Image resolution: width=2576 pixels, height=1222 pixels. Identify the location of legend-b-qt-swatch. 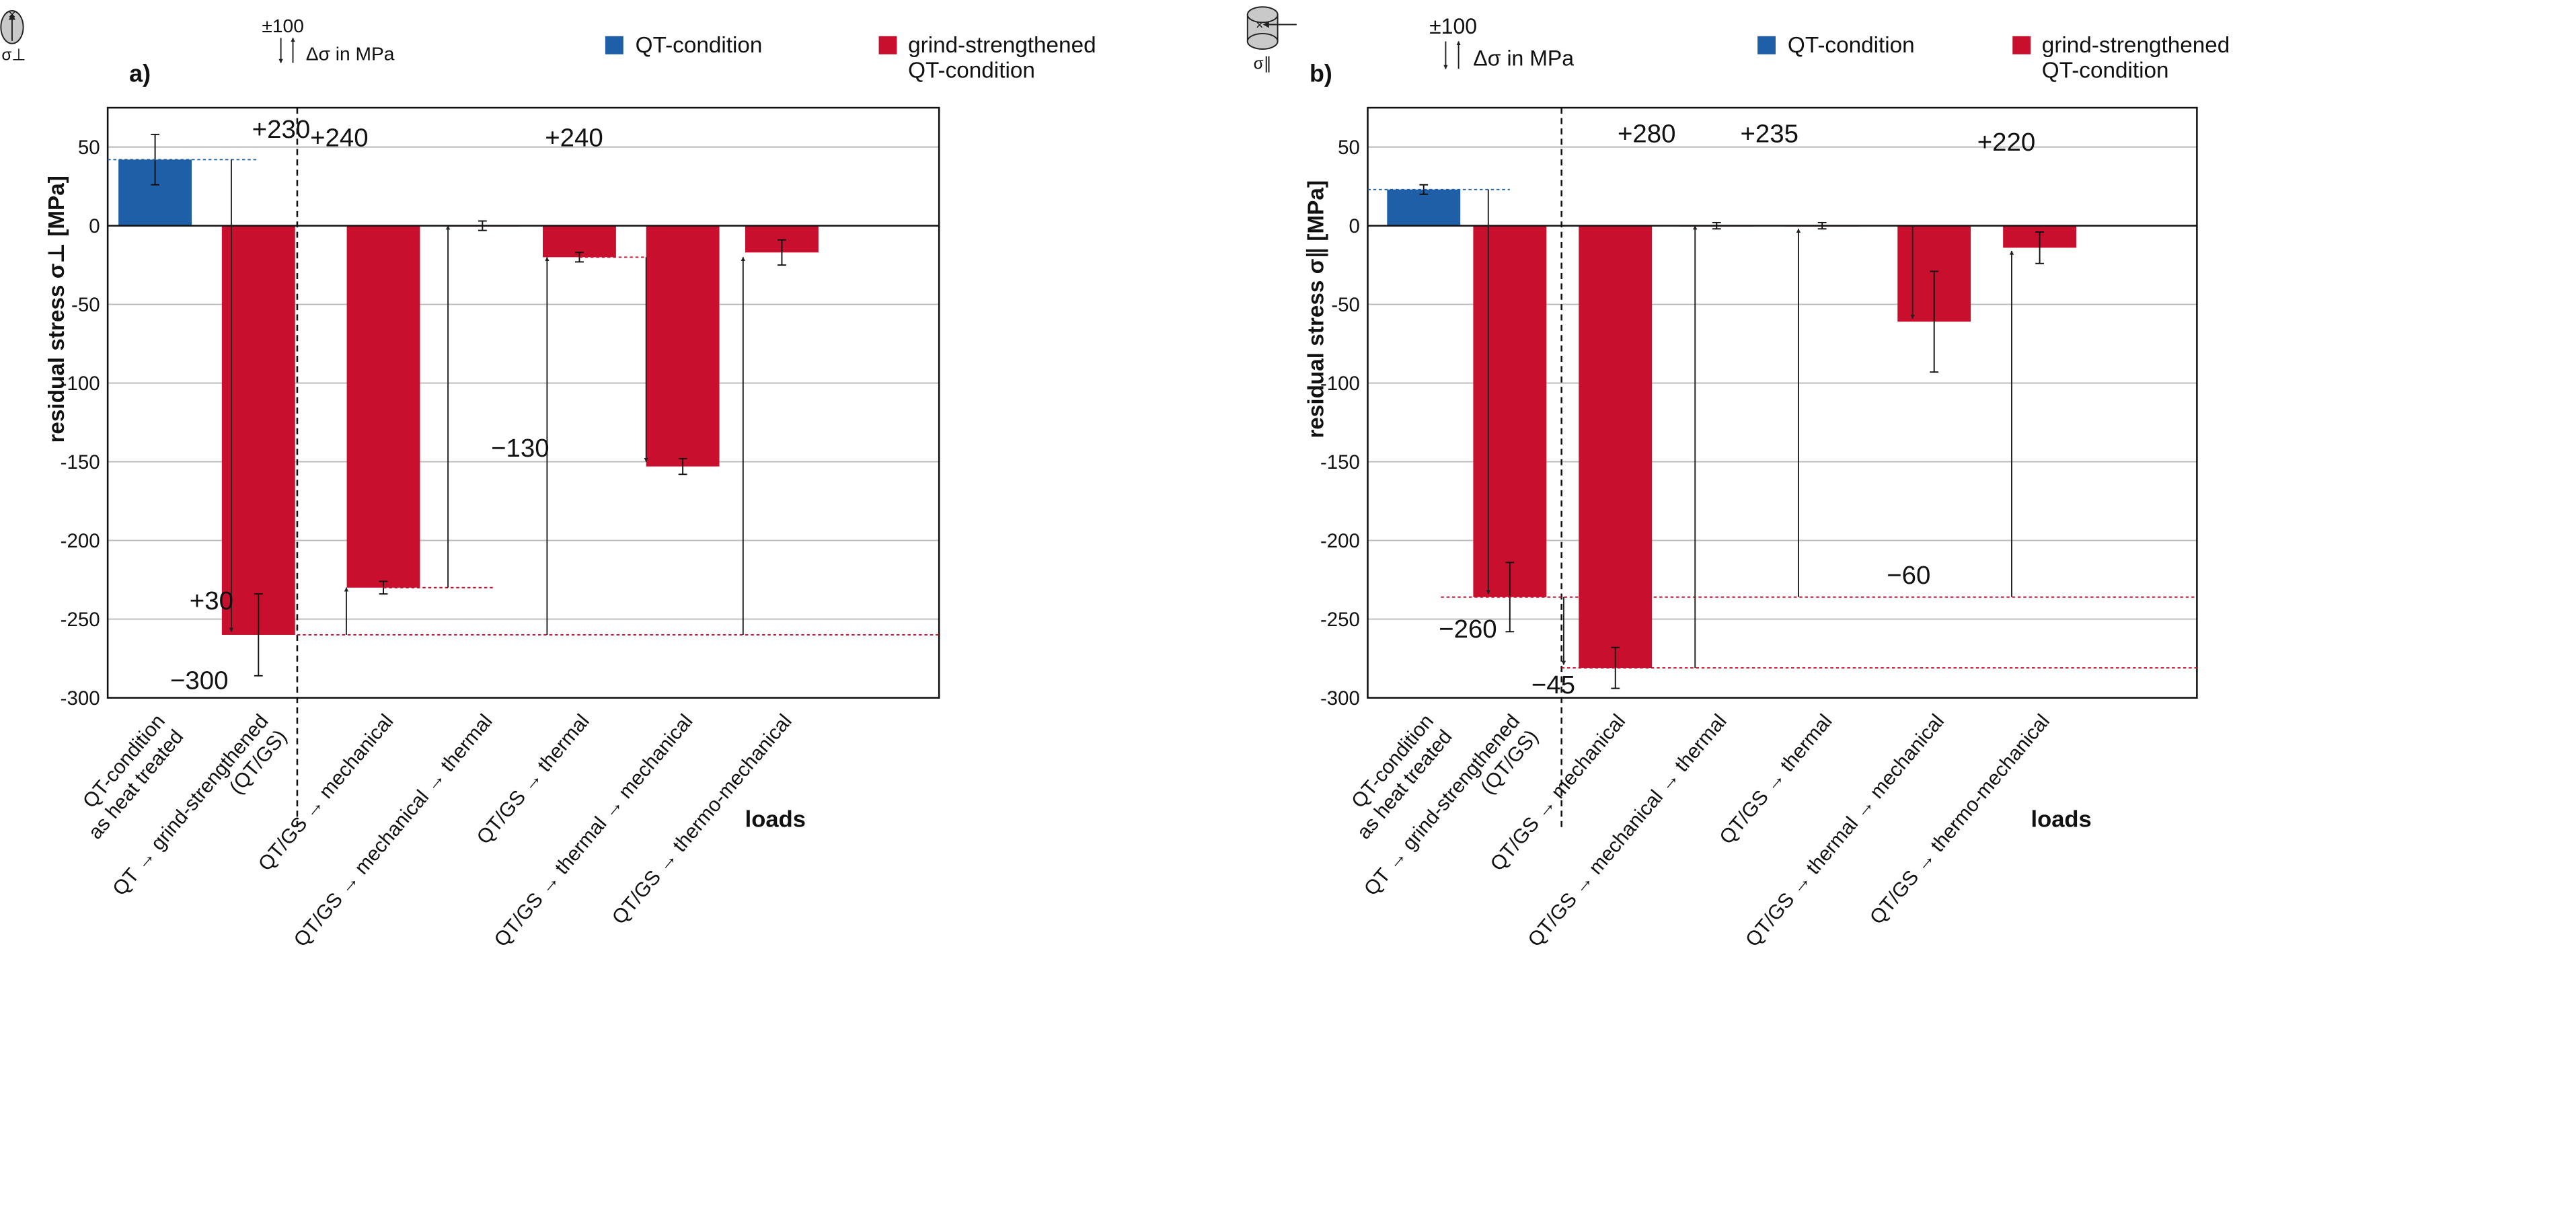
(1766, 45).